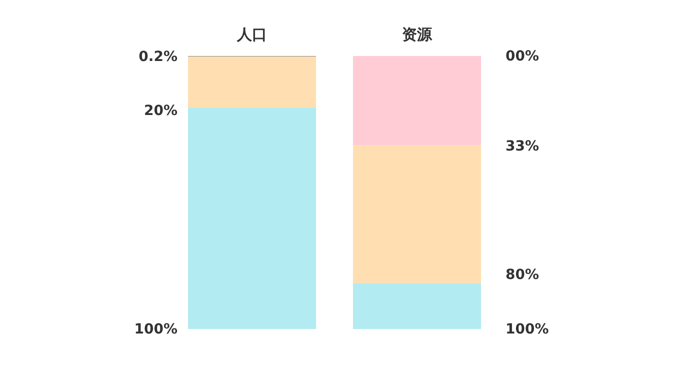  Describe the element at coordinates (523, 274) in the screenshot. I see `y2-tick-label: 80%` at that location.